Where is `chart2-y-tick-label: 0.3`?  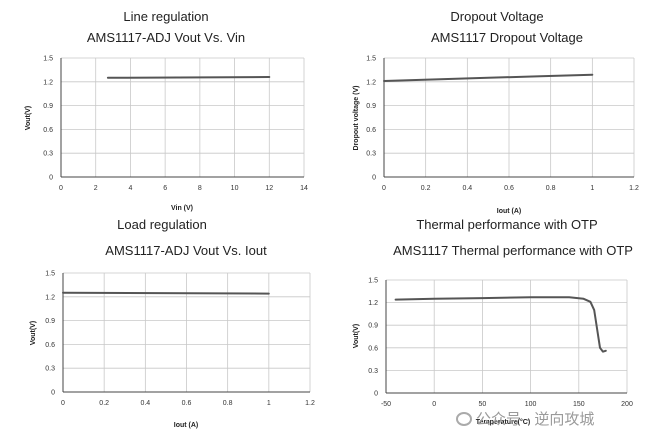
chart2-y-tick-label: 0.3 is located at coordinates (371, 154).